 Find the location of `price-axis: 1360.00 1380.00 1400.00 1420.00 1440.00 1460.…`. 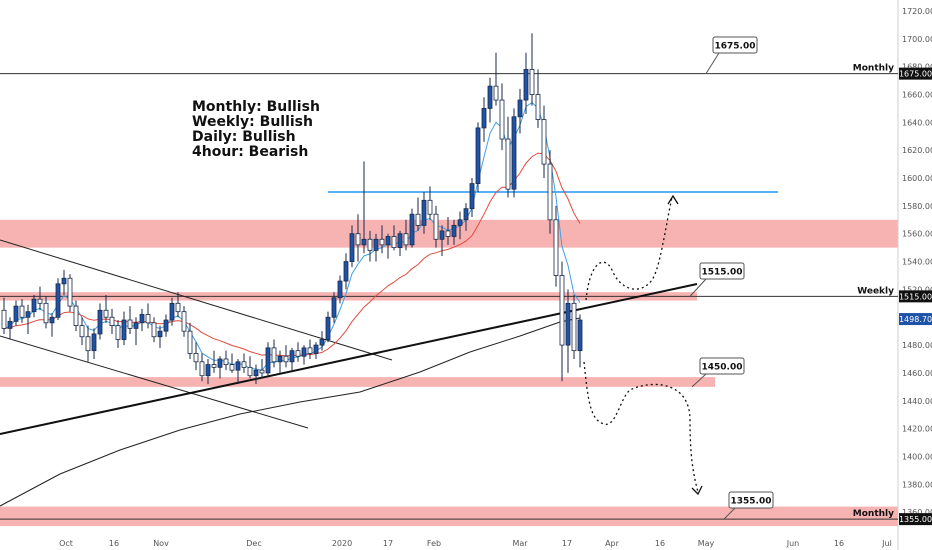

price-axis: 1360.00 1380.00 1400.00 1420.00 1440.00 1460.… is located at coordinates (914, 275).